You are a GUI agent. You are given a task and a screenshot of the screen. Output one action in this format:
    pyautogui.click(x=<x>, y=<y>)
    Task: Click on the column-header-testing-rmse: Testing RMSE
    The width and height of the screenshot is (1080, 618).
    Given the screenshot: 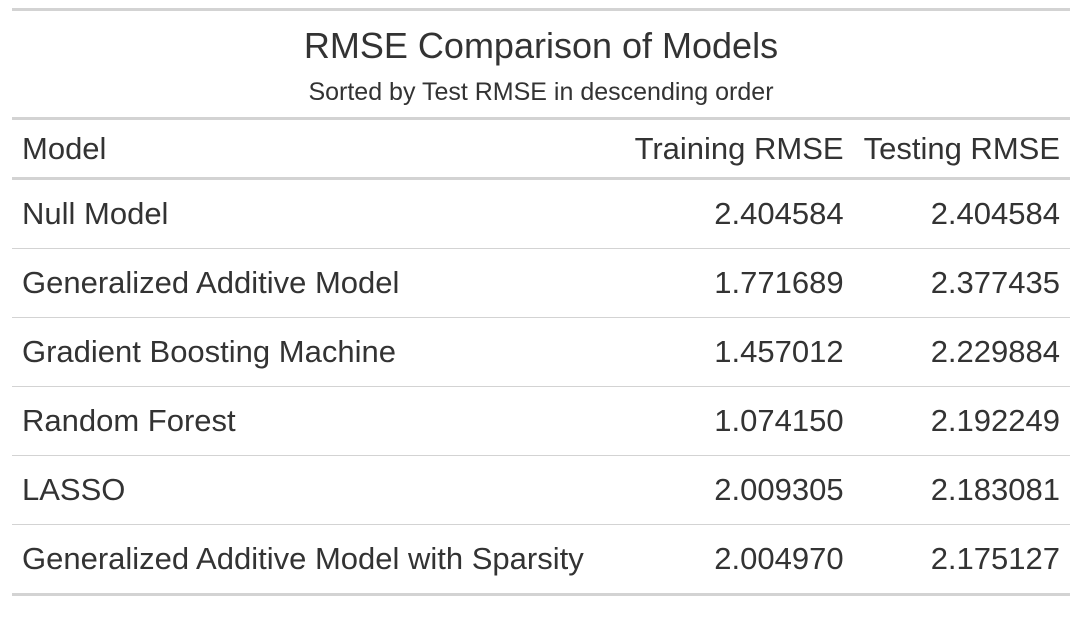 What is the action you would take?
    pyautogui.click(x=961, y=150)
    